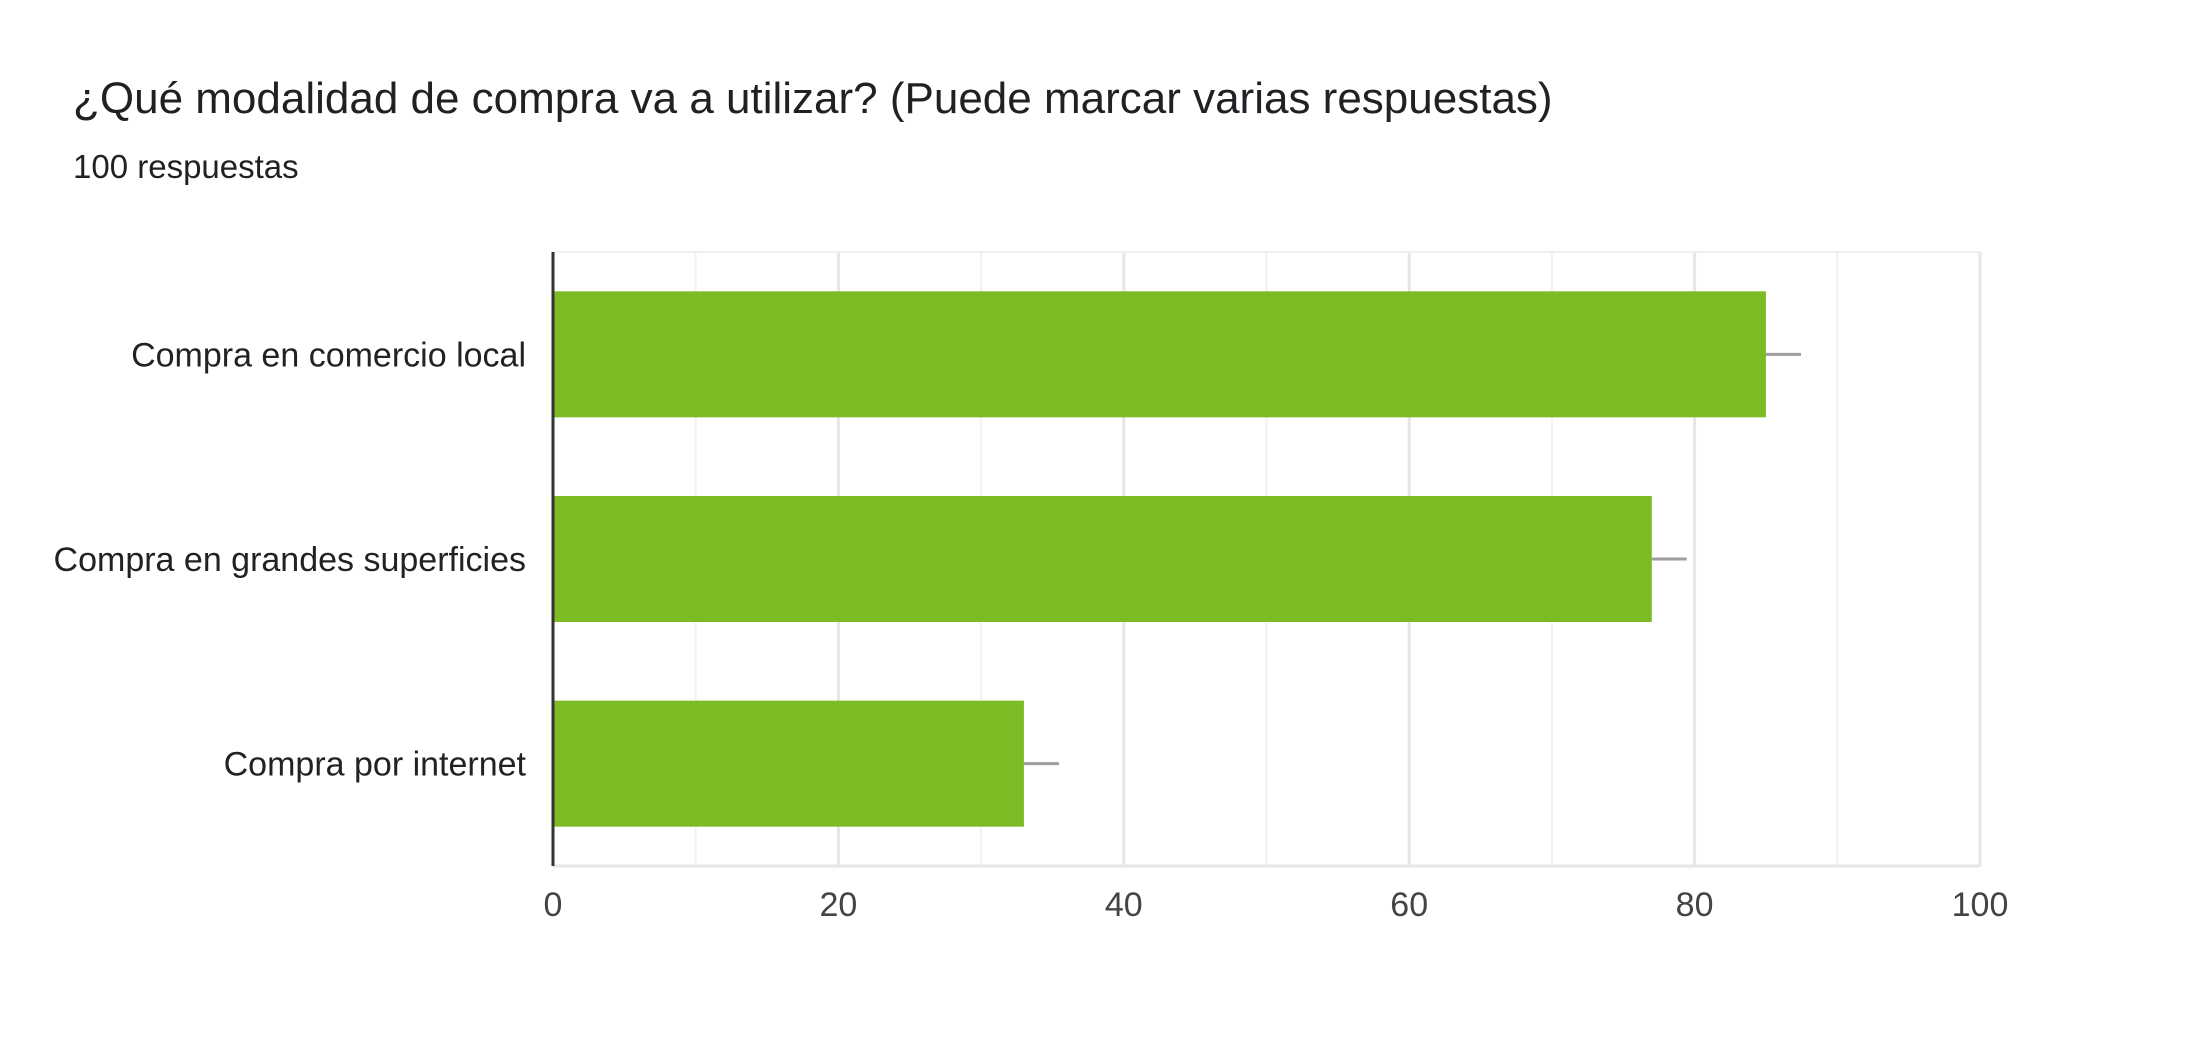 This screenshot has height=1044, width=2196. What do you see at coordinates (328, 355) in the screenshot?
I see `category-label: Compra en comercio local` at bounding box center [328, 355].